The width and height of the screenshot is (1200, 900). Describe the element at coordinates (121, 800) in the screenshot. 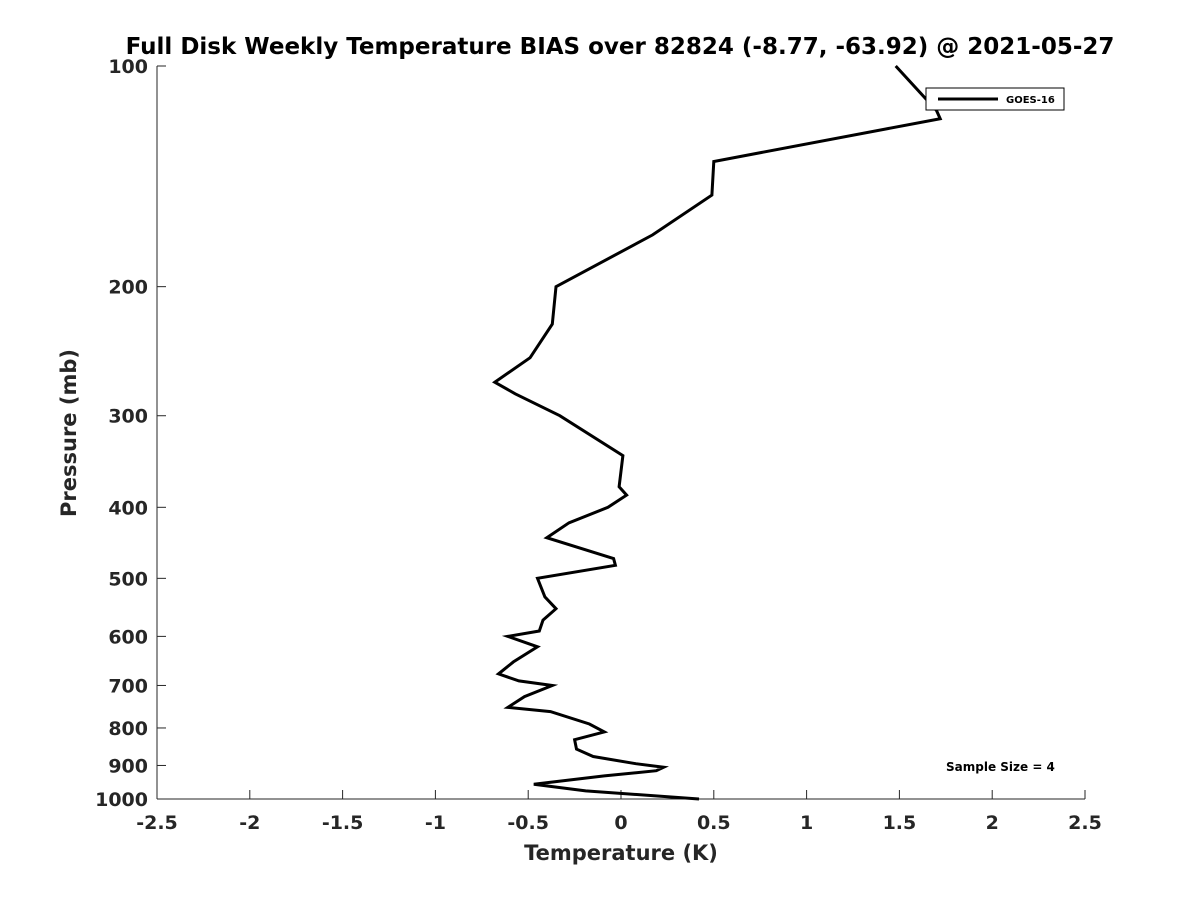

I see `y-tick-label: 1000` at that location.